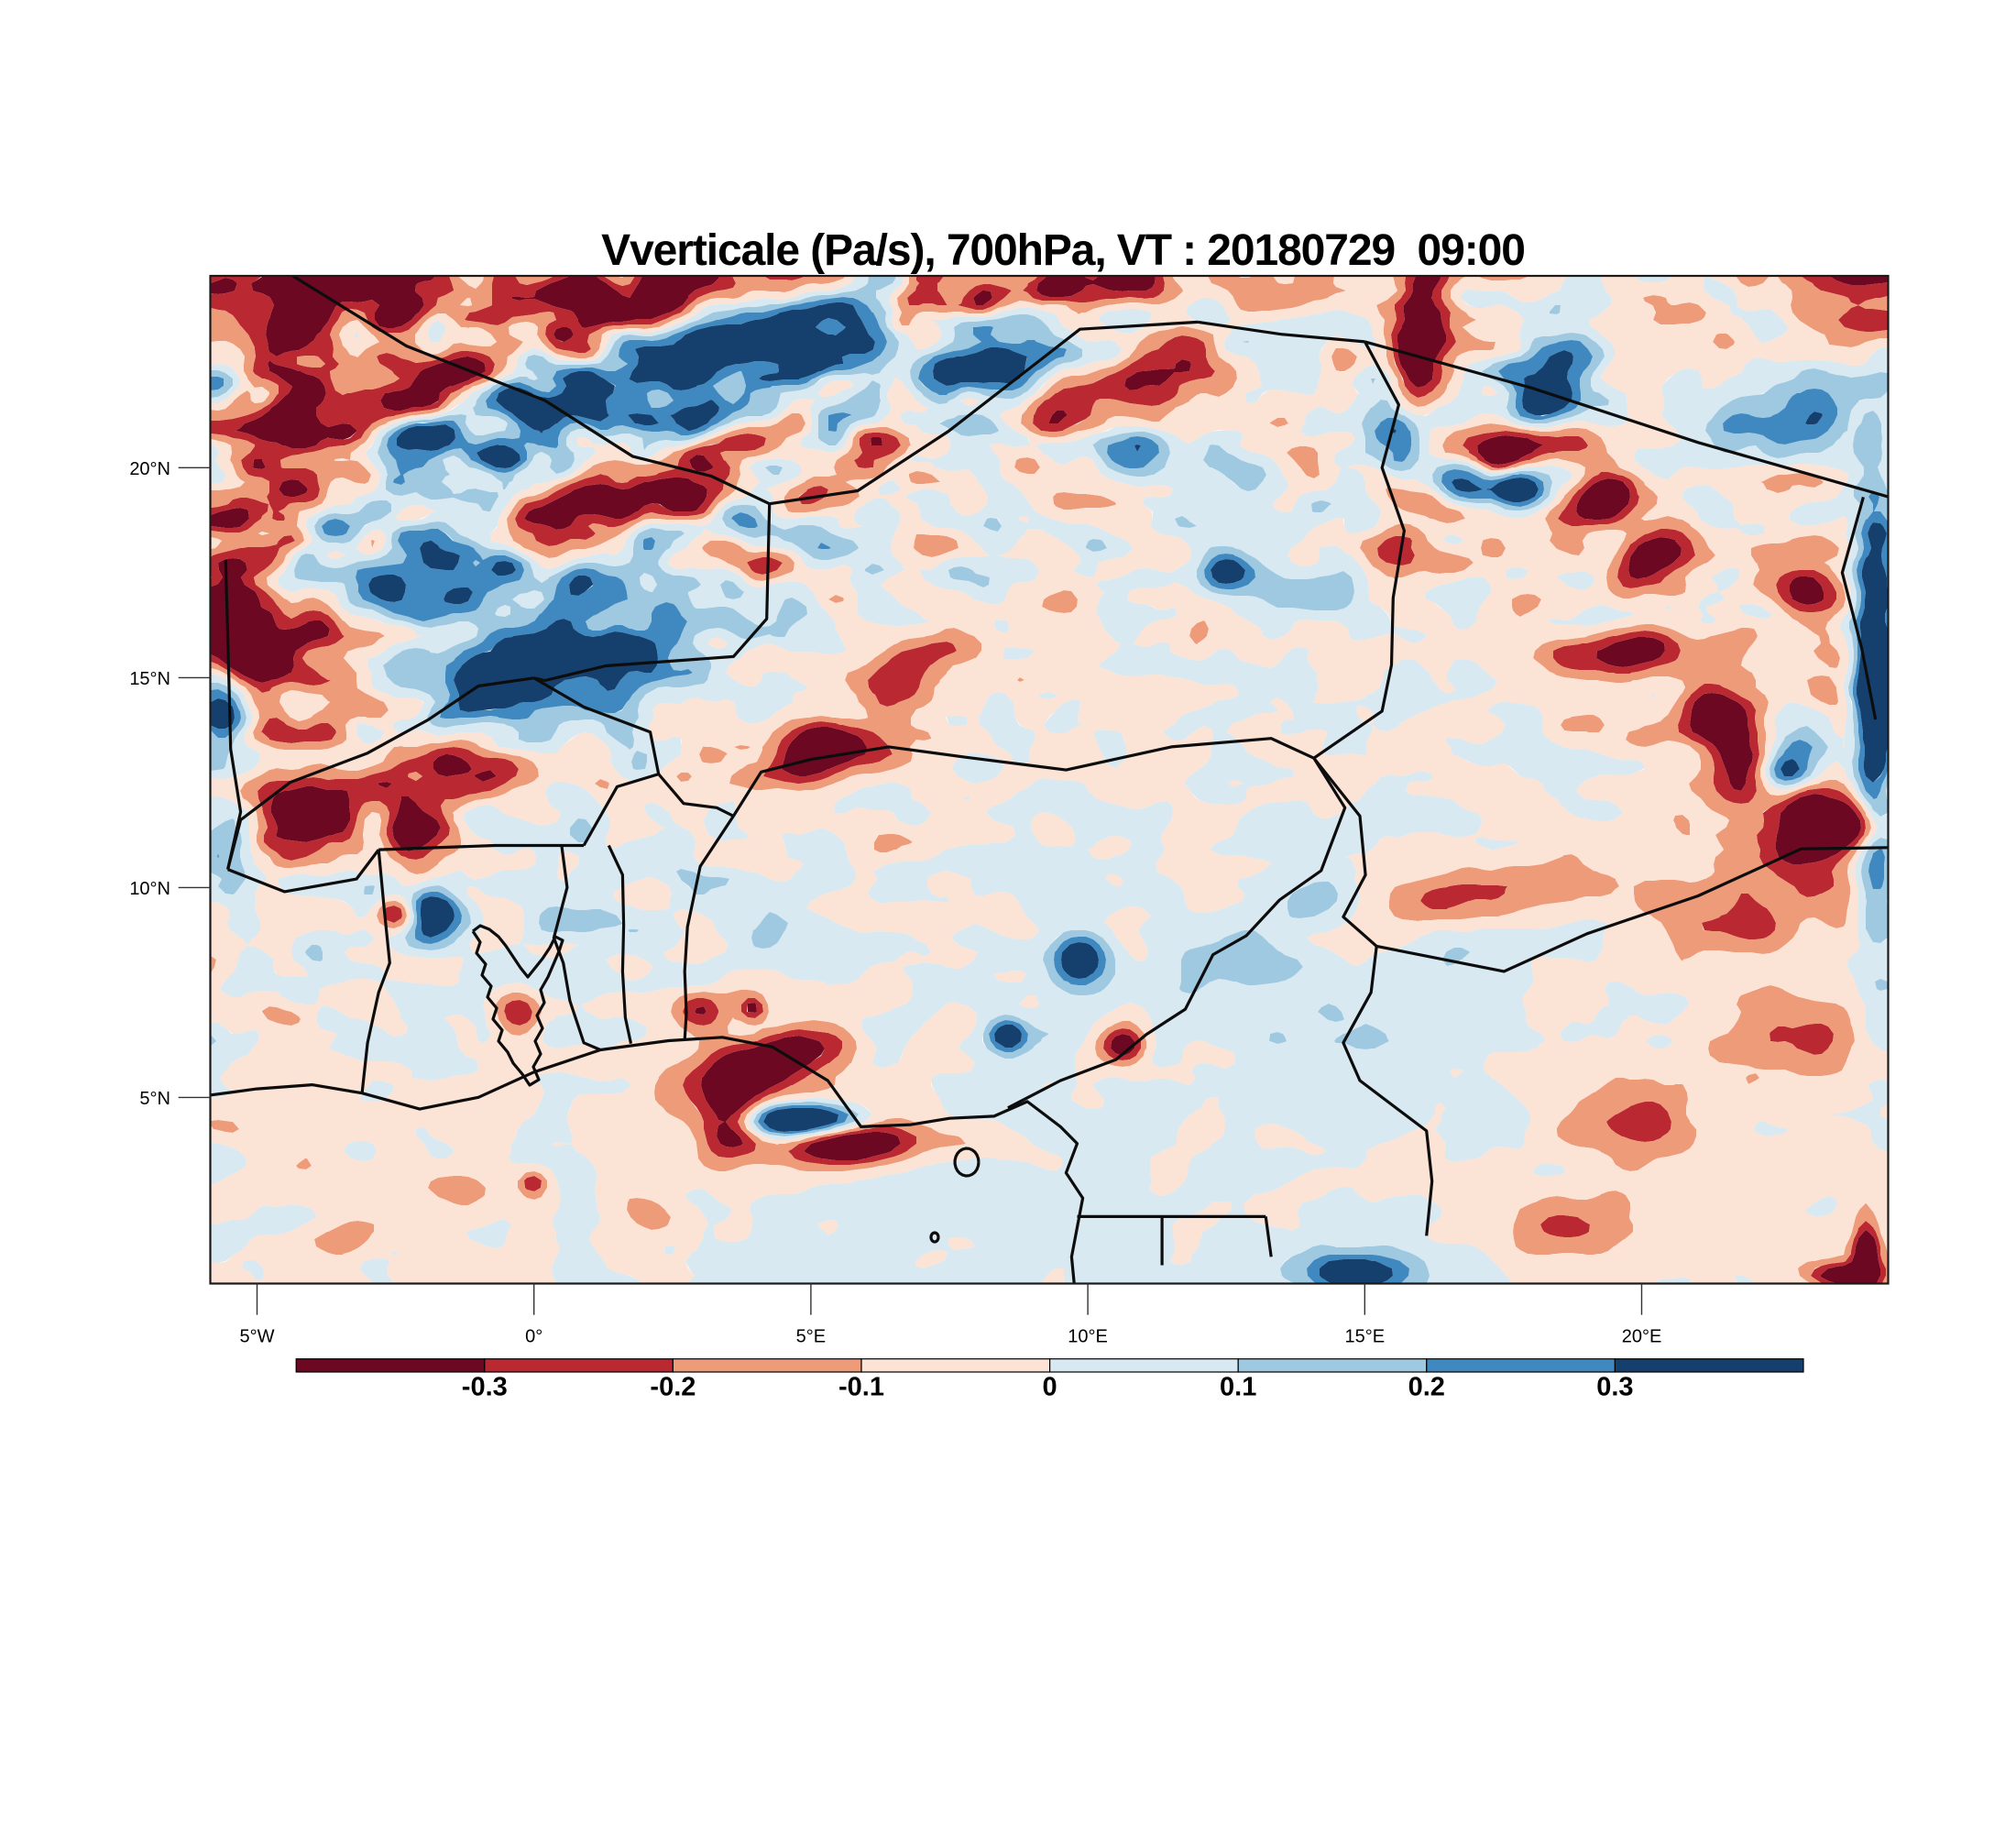 The image size is (2016, 1833). I want to click on svg-text: 20°N, so click(149, 469).